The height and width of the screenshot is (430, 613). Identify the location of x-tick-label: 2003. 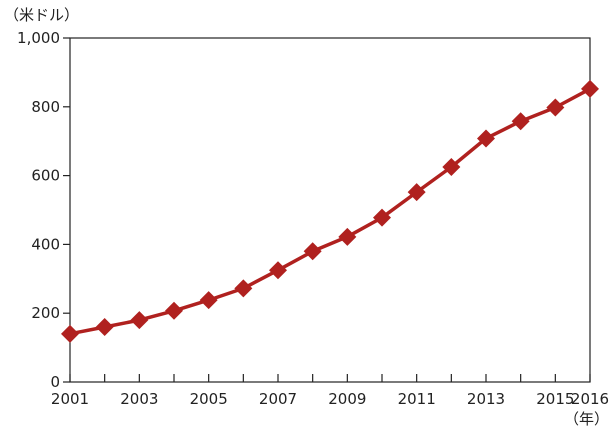
(139, 399).